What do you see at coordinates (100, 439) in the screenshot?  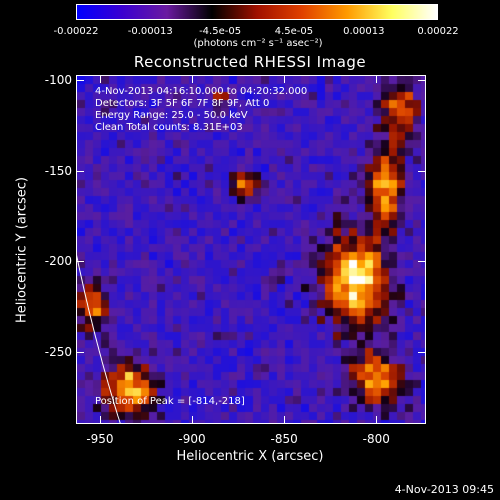 I see `x-tick-label: -950` at bounding box center [100, 439].